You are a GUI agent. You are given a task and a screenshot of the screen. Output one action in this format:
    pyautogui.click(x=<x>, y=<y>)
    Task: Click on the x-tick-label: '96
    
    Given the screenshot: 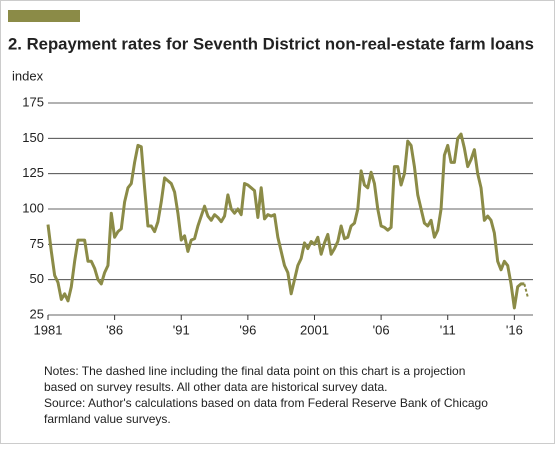 What is the action you would take?
    pyautogui.click(x=247, y=329)
    